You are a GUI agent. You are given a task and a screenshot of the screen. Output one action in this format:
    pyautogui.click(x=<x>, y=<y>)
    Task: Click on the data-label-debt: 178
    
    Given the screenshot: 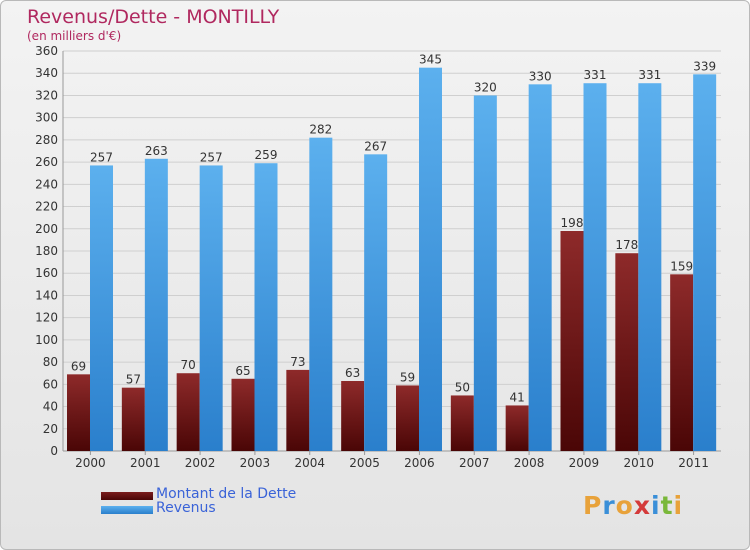 What is the action you would take?
    pyautogui.click(x=626, y=245)
    